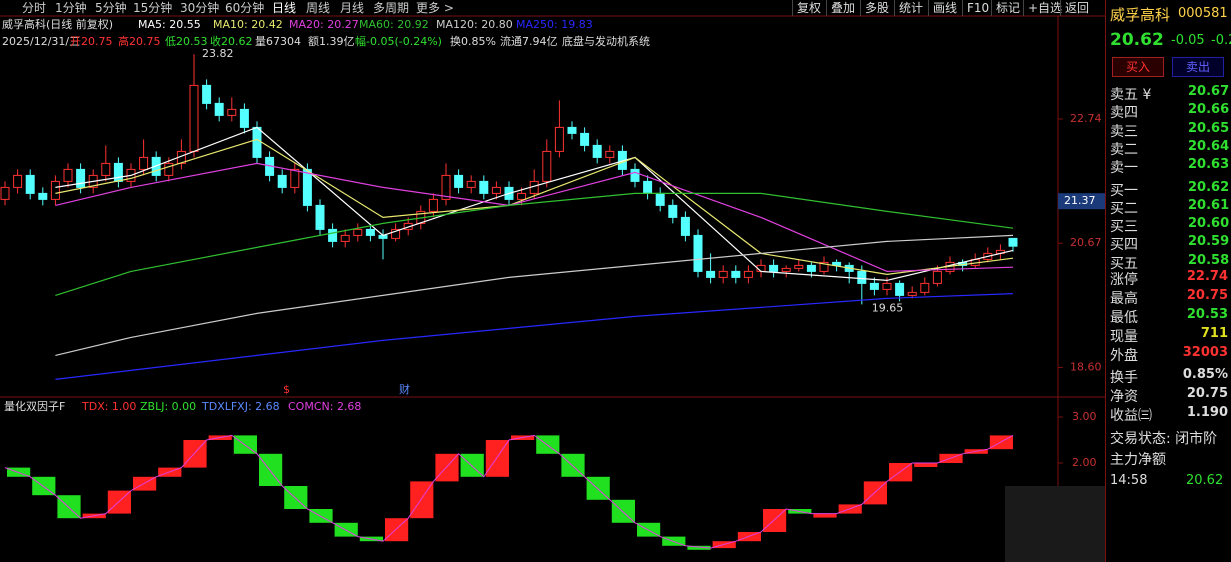  Describe the element at coordinates (318, 8) in the screenshot. I see `period-tab: 周线` at that location.